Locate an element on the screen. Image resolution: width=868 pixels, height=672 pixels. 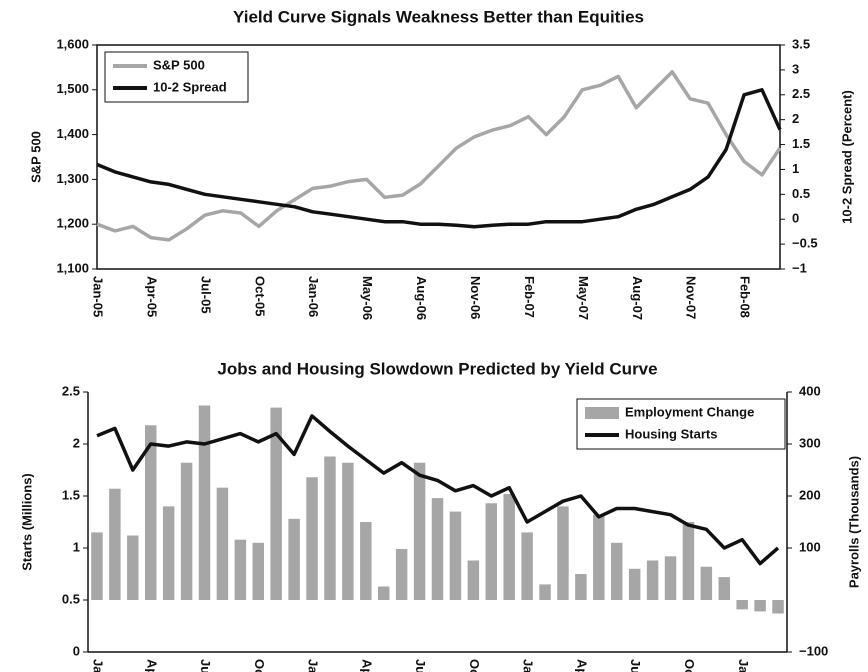
y2-tick-label: 200 is located at coordinates (810, 494).